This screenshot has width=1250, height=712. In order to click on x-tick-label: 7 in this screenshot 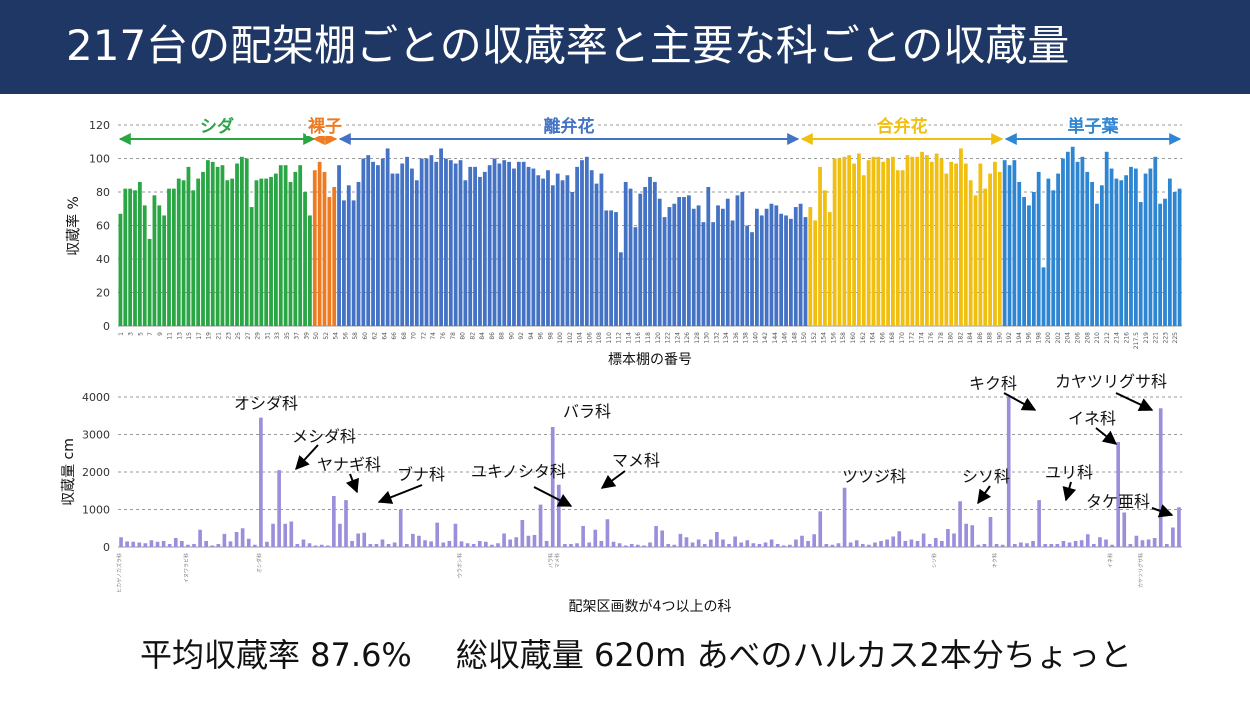, I will do `click(150, 334)`.